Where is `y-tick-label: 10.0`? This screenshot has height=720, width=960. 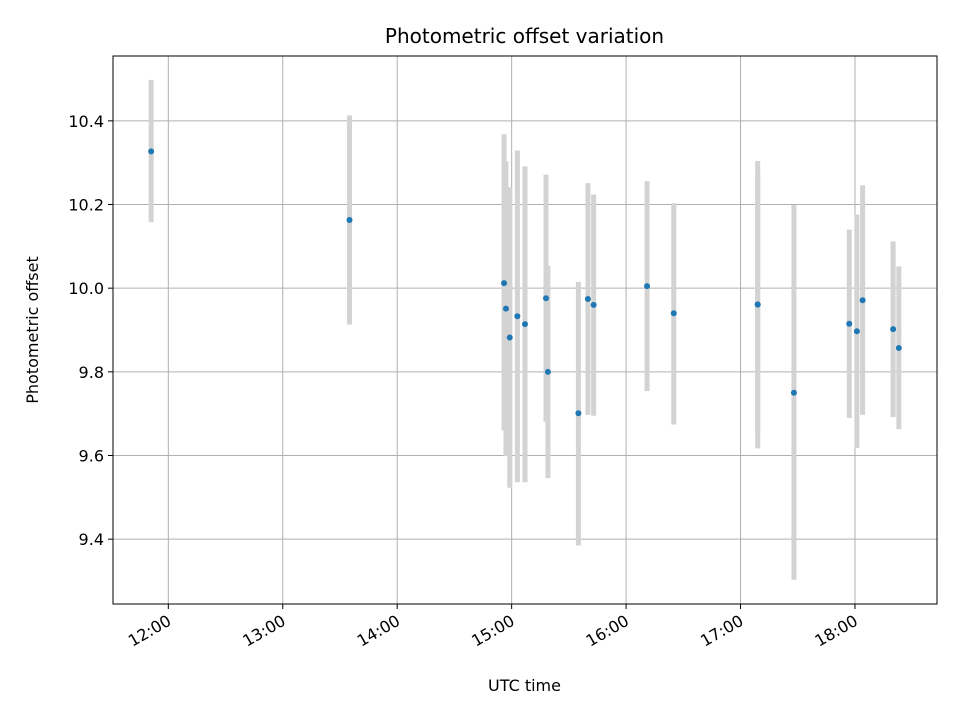
y-tick-label: 10.0 is located at coordinates (86, 288).